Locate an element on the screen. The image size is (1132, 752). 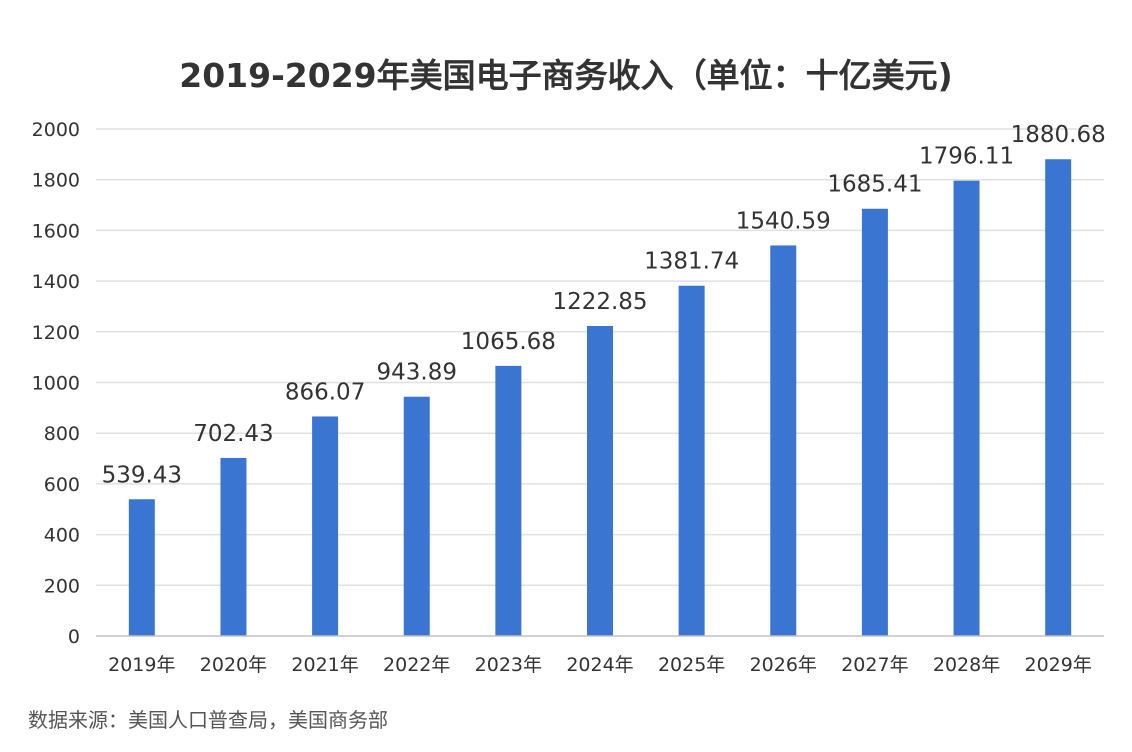
data-label: 1880.68 is located at coordinates (1058, 135).